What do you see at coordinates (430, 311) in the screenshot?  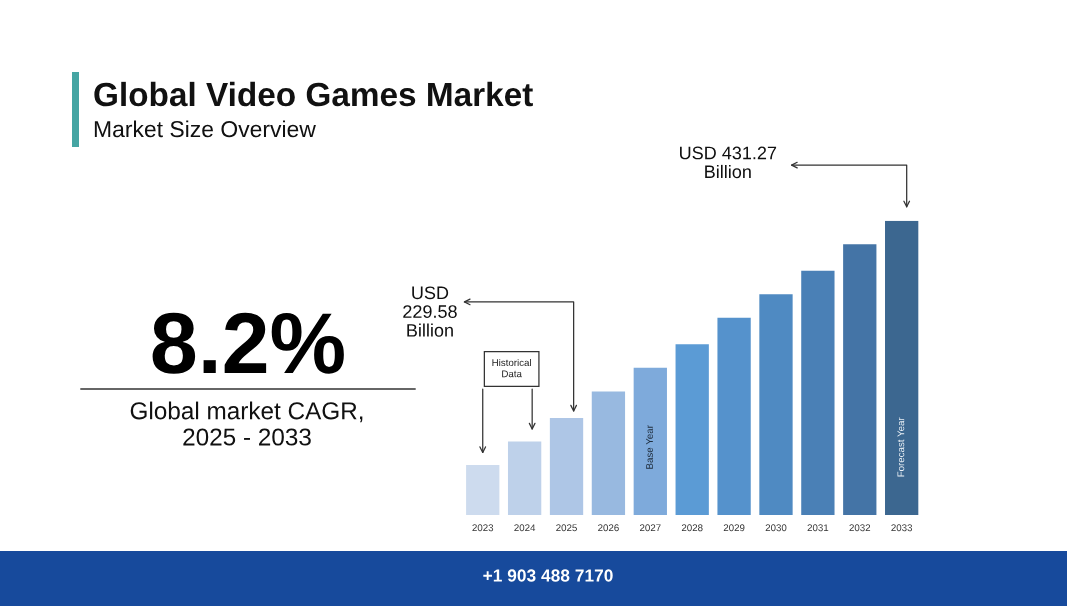 I see `text: USD 229.58 Billion` at bounding box center [430, 311].